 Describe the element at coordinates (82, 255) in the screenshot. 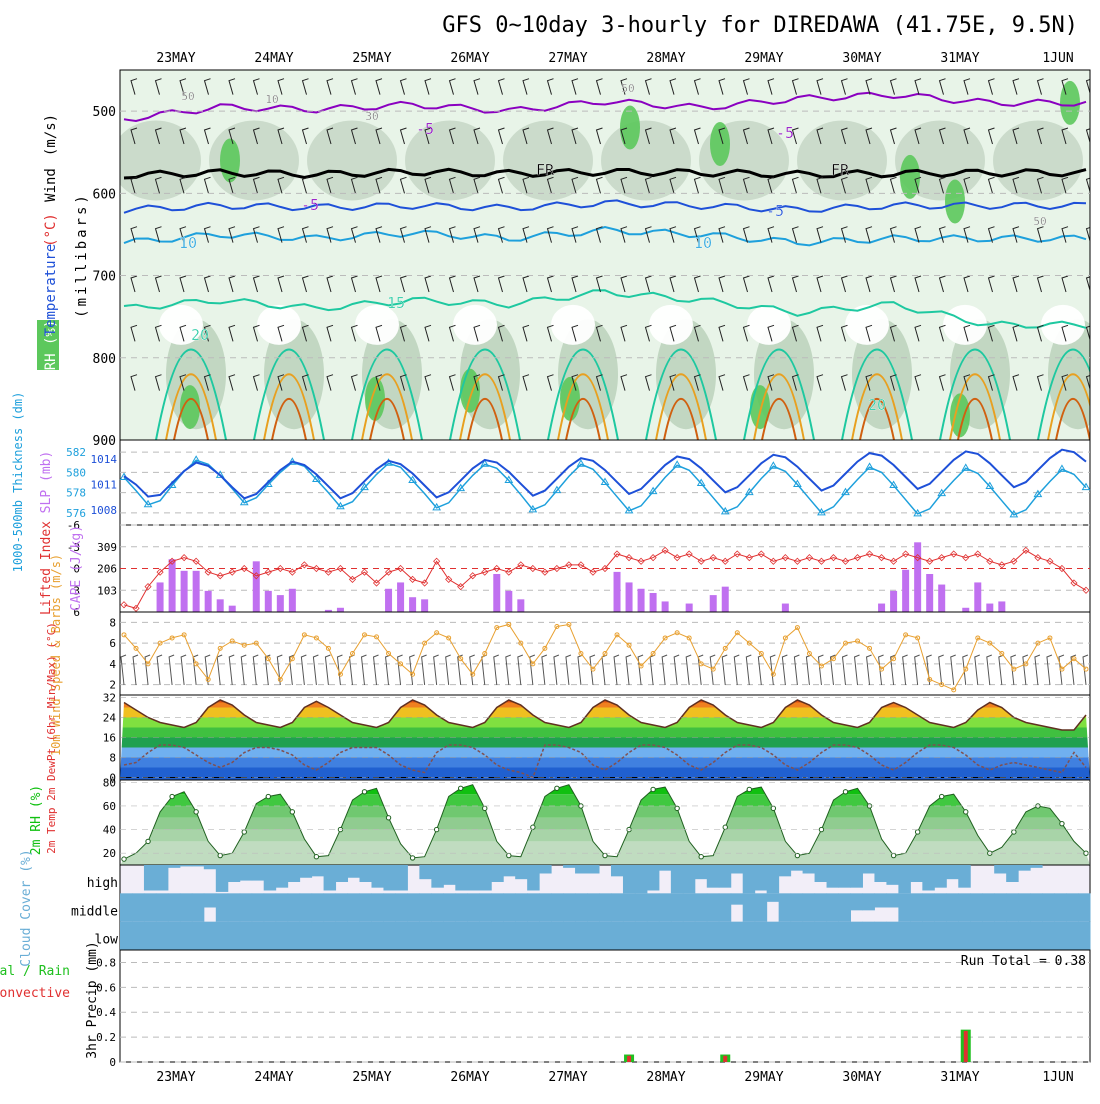

I see `cross-section-ylabel-right: (millibars)` at that location.